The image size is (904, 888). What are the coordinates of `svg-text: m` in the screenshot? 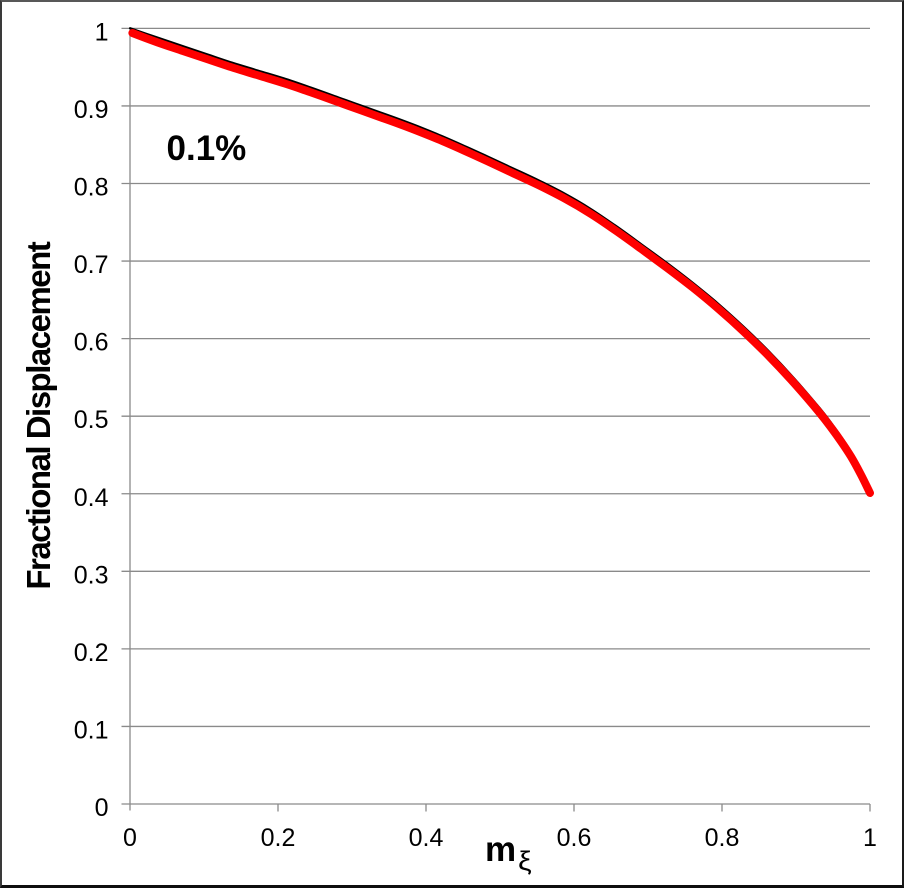 It's located at (500, 849).